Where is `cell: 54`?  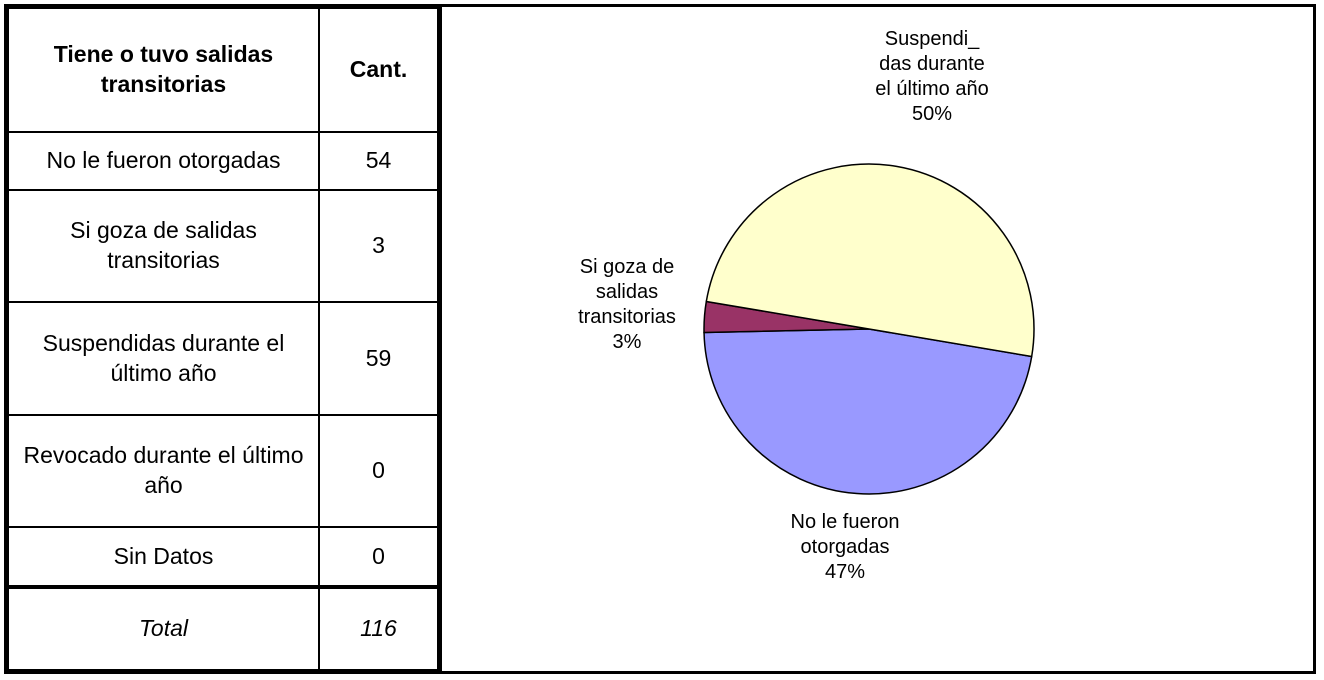
cell: 54 is located at coordinates (378, 161).